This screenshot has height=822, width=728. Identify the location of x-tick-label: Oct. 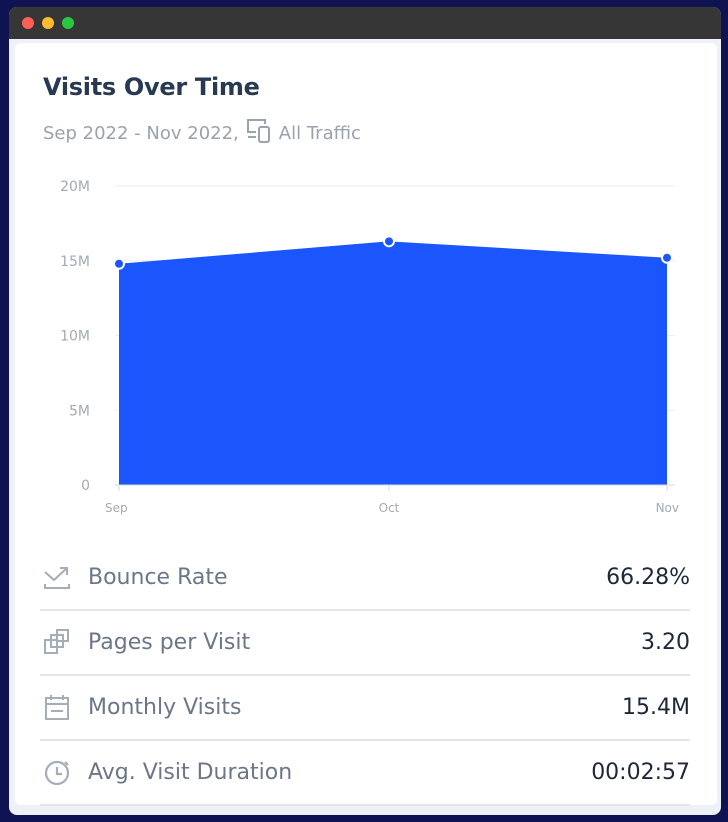
(389, 508).